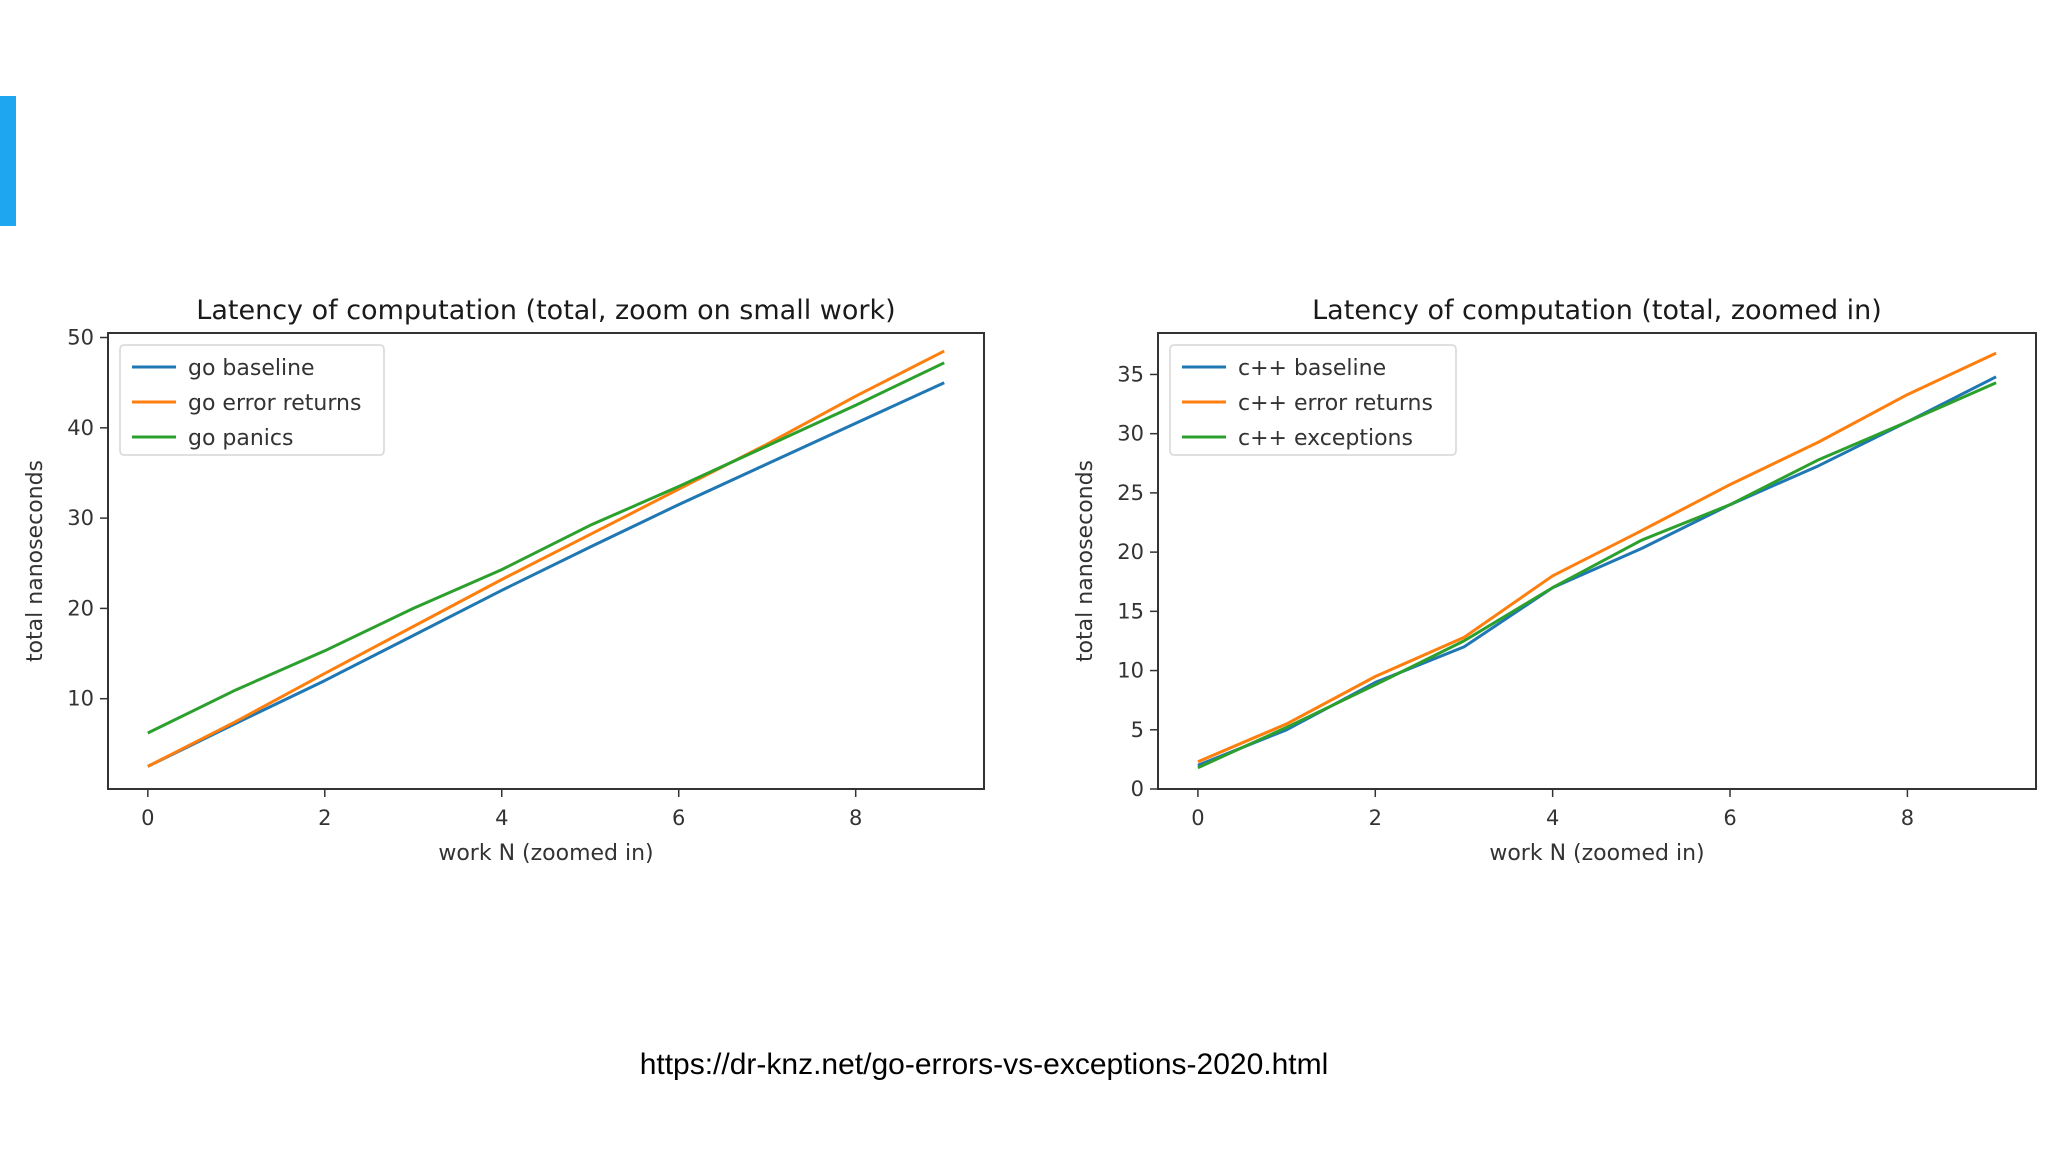 This screenshot has height=1152, width=2048. Describe the element at coordinates (1312, 368) in the screenshot. I see `cpp-legend-label-0: c++ baseline` at that location.